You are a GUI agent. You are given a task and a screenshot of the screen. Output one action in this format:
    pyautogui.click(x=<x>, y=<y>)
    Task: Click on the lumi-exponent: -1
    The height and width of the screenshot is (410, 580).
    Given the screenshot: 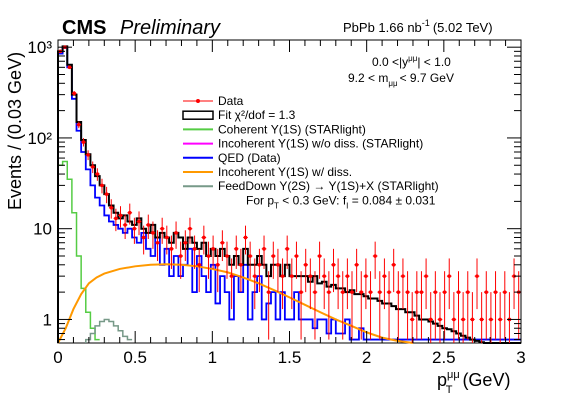 What is the action you would take?
    pyautogui.click(x=426, y=23)
    